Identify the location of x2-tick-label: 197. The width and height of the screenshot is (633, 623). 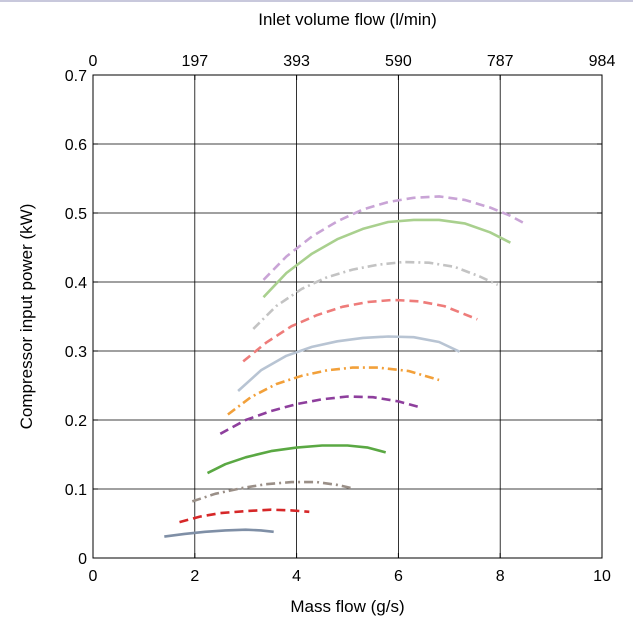
(194, 61).